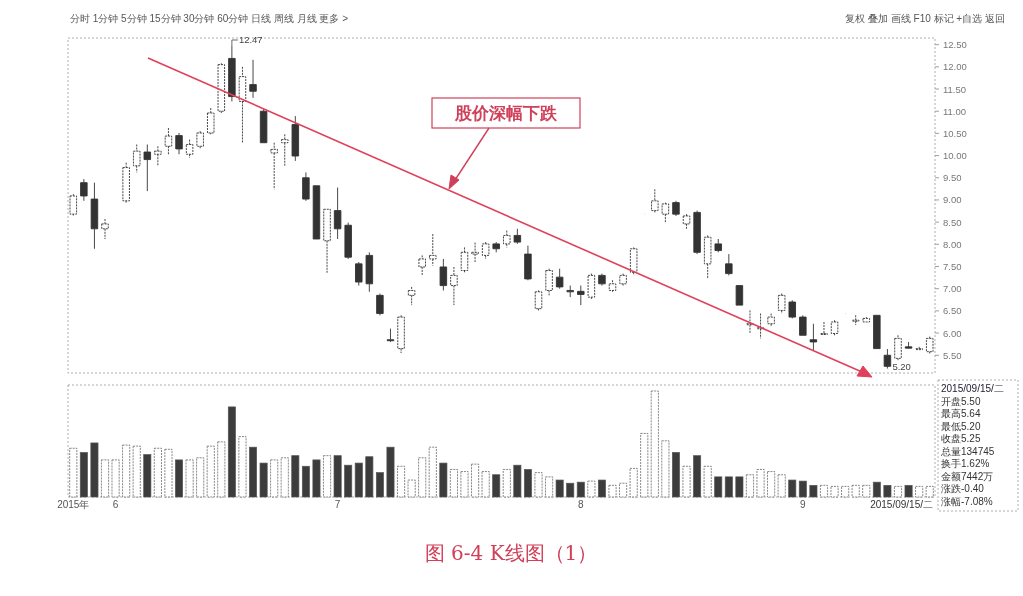 This screenshot has height=596, width=1023. Describe the element at coordinates (952, 333) in the screenshot. I see `y-tick-label: 6.00` at that location.